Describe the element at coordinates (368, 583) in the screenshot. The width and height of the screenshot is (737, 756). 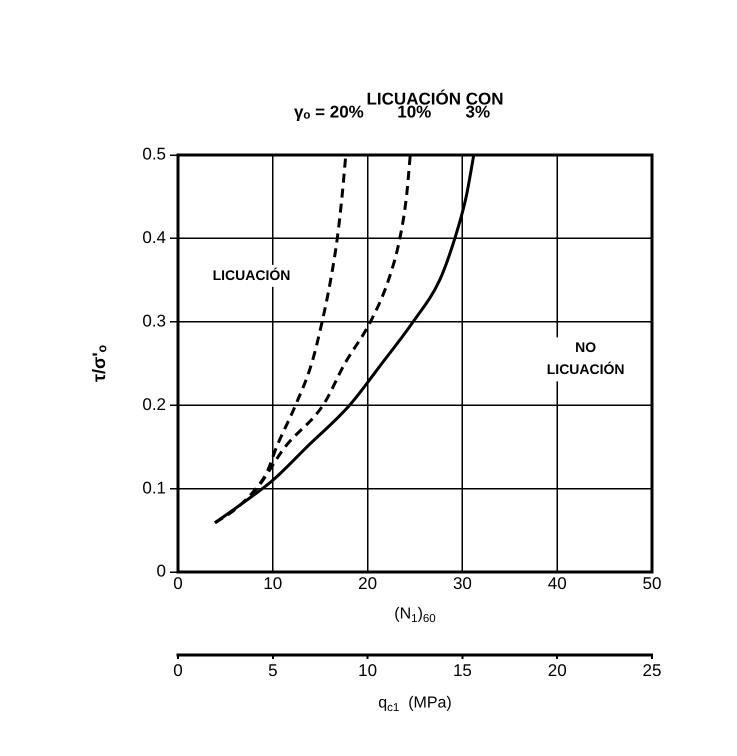
I see `x-tick-label: 20` at that location.